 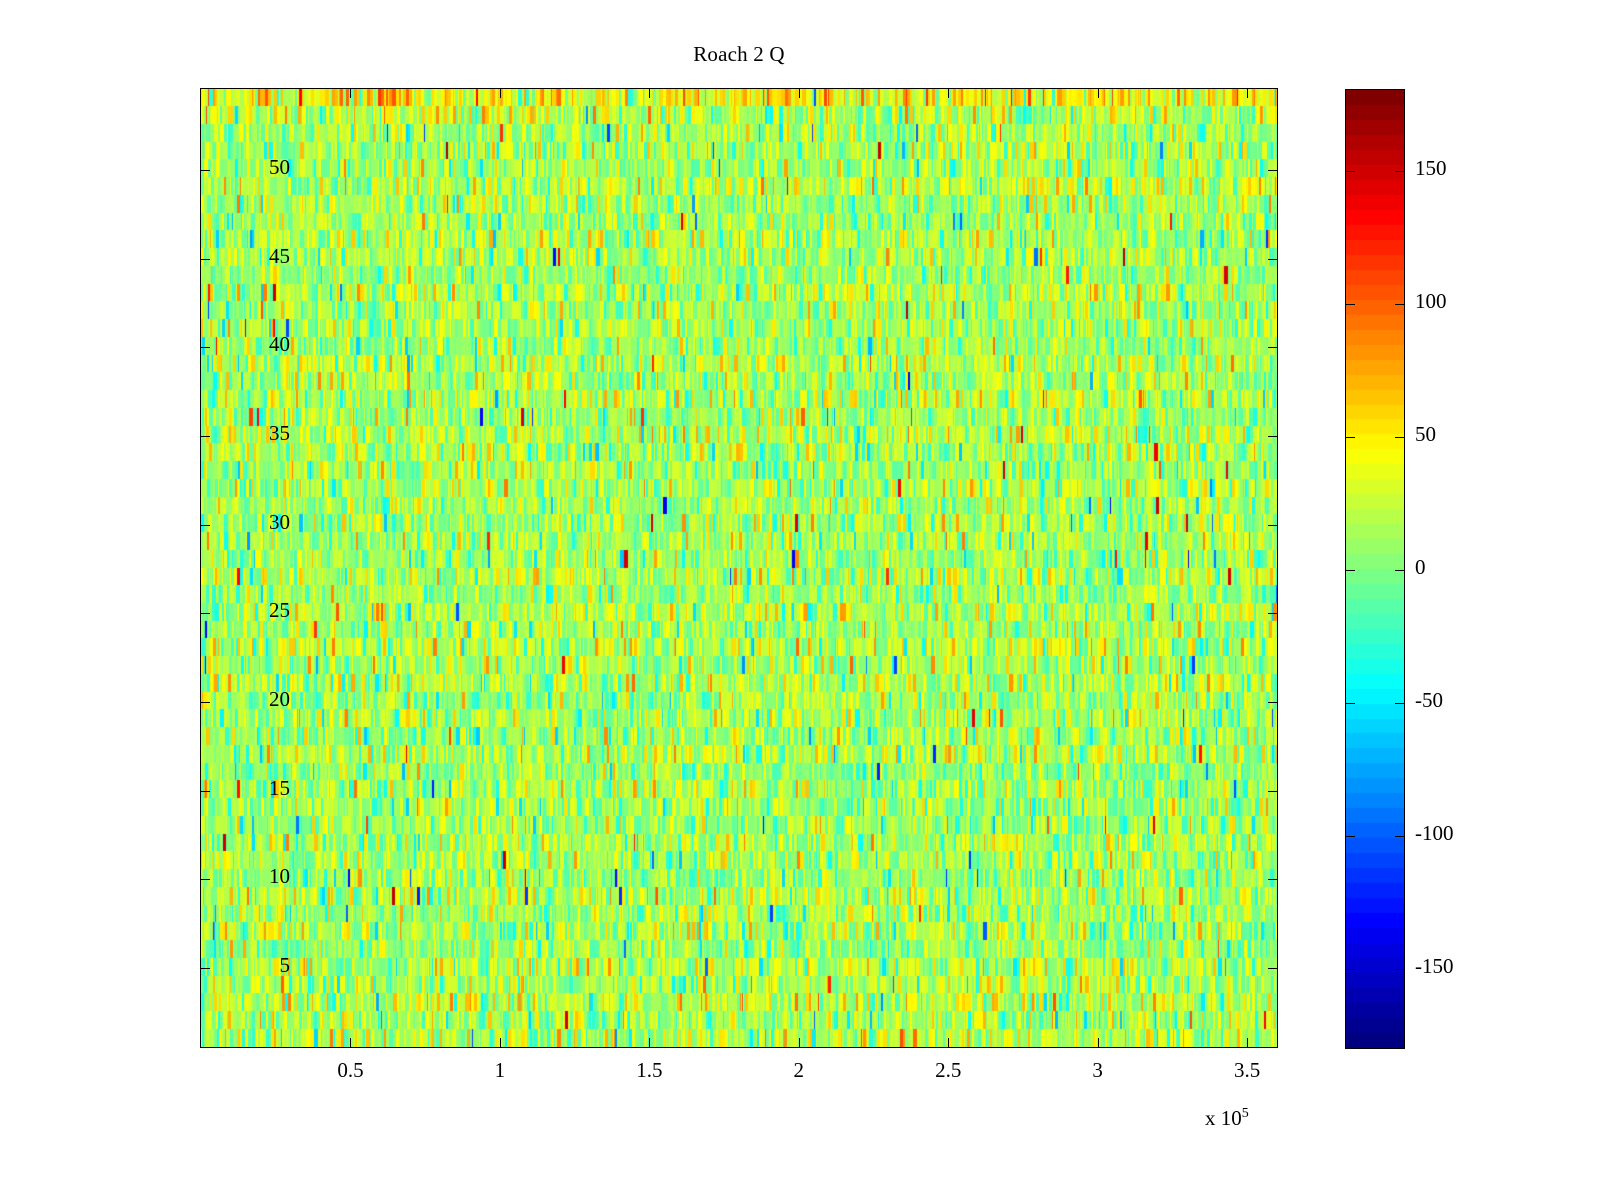 I want to click on x-exponent-base: x 10, so click(x=1223, y=1118).